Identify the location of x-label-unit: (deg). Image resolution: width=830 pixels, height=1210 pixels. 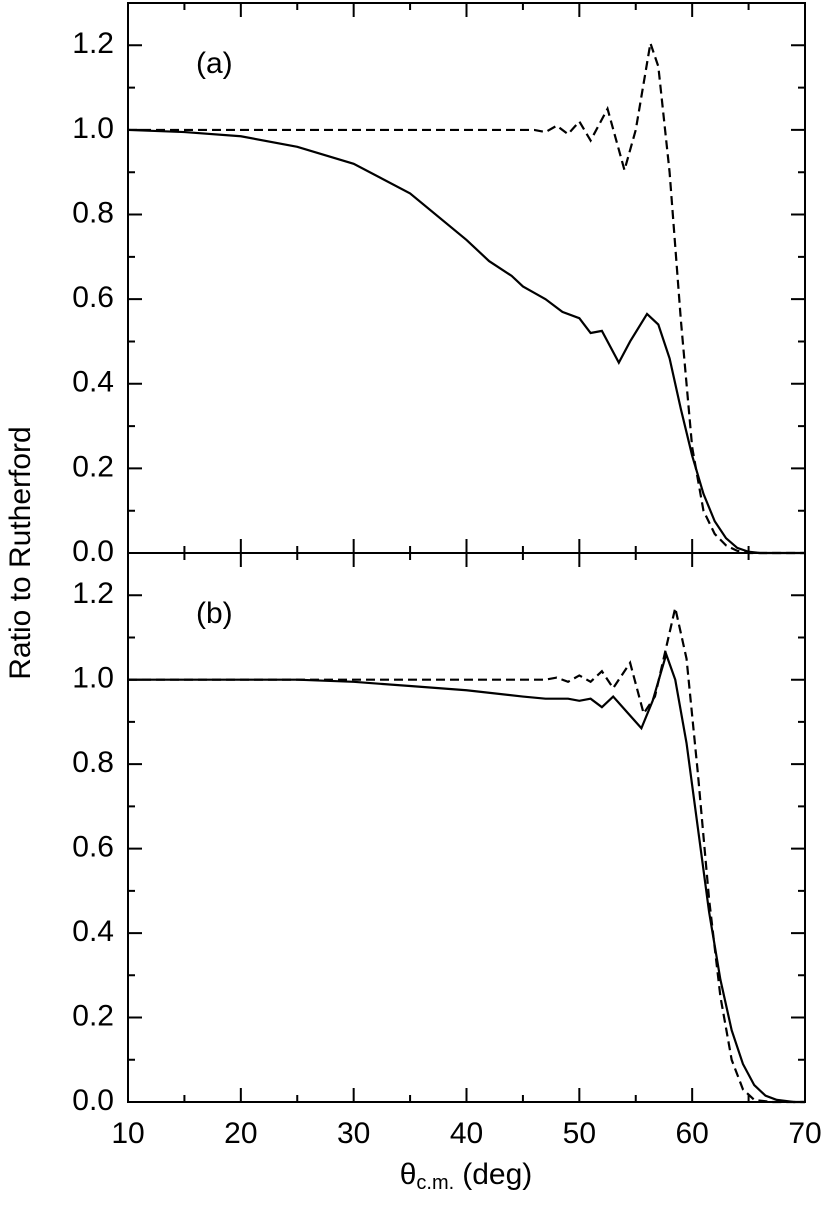
(497, 1174).